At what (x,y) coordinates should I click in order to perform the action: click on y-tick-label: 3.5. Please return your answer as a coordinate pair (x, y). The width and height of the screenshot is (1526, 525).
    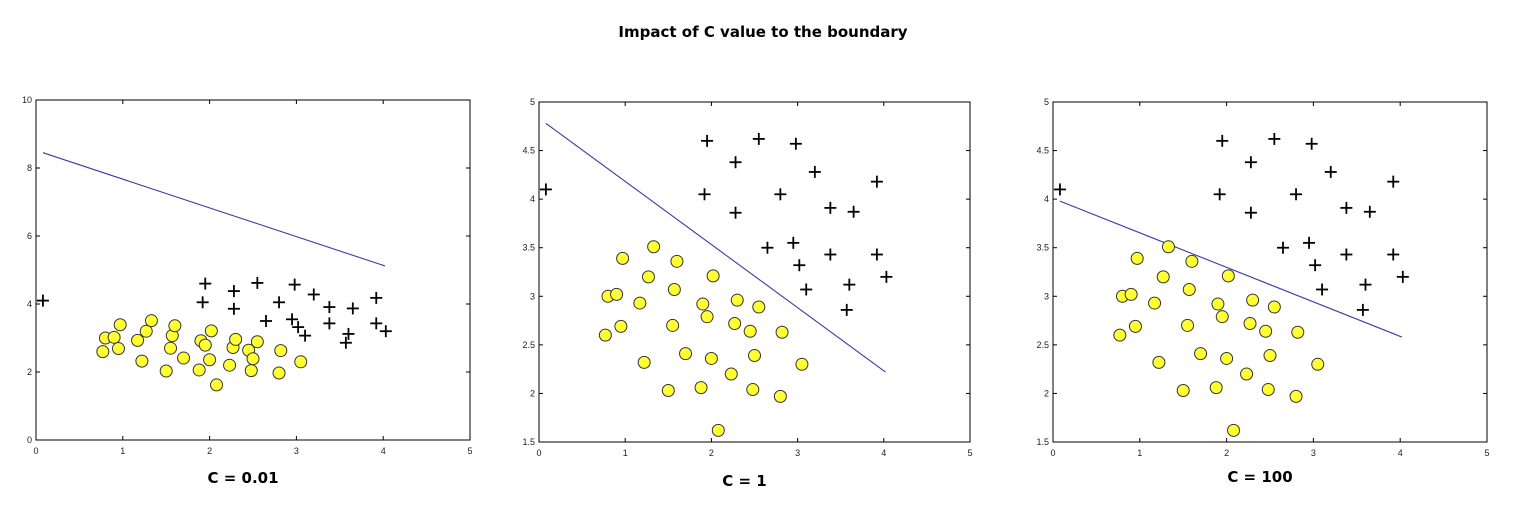
    Looking at the image, I should click on (1042, 248).